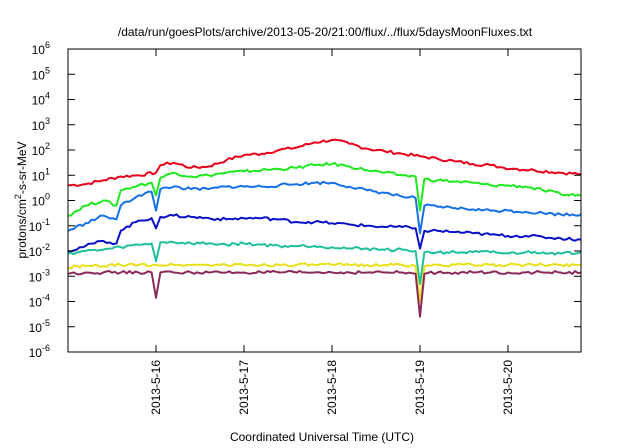  I want to click on y-tick-label-sup: 5, so click(47, 70).